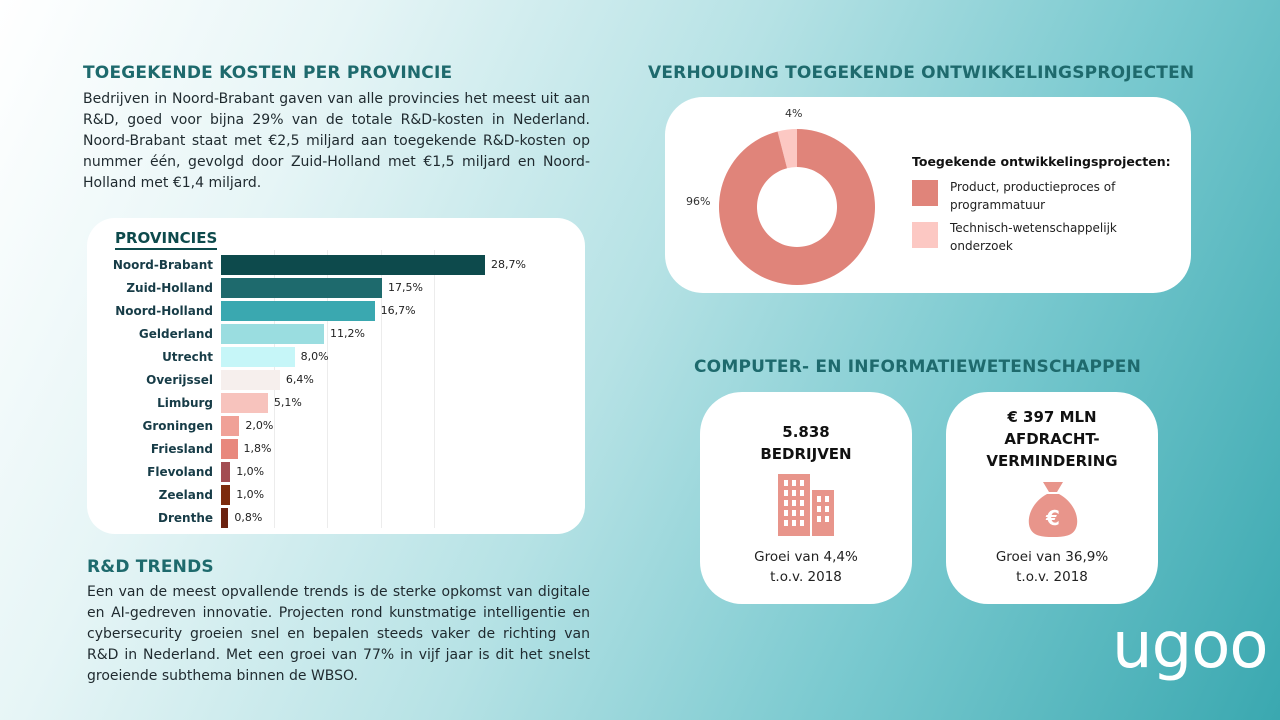 The image size is (1280, 720). I want to click on money-bag-euro-icon: €, so click(1053, 509).